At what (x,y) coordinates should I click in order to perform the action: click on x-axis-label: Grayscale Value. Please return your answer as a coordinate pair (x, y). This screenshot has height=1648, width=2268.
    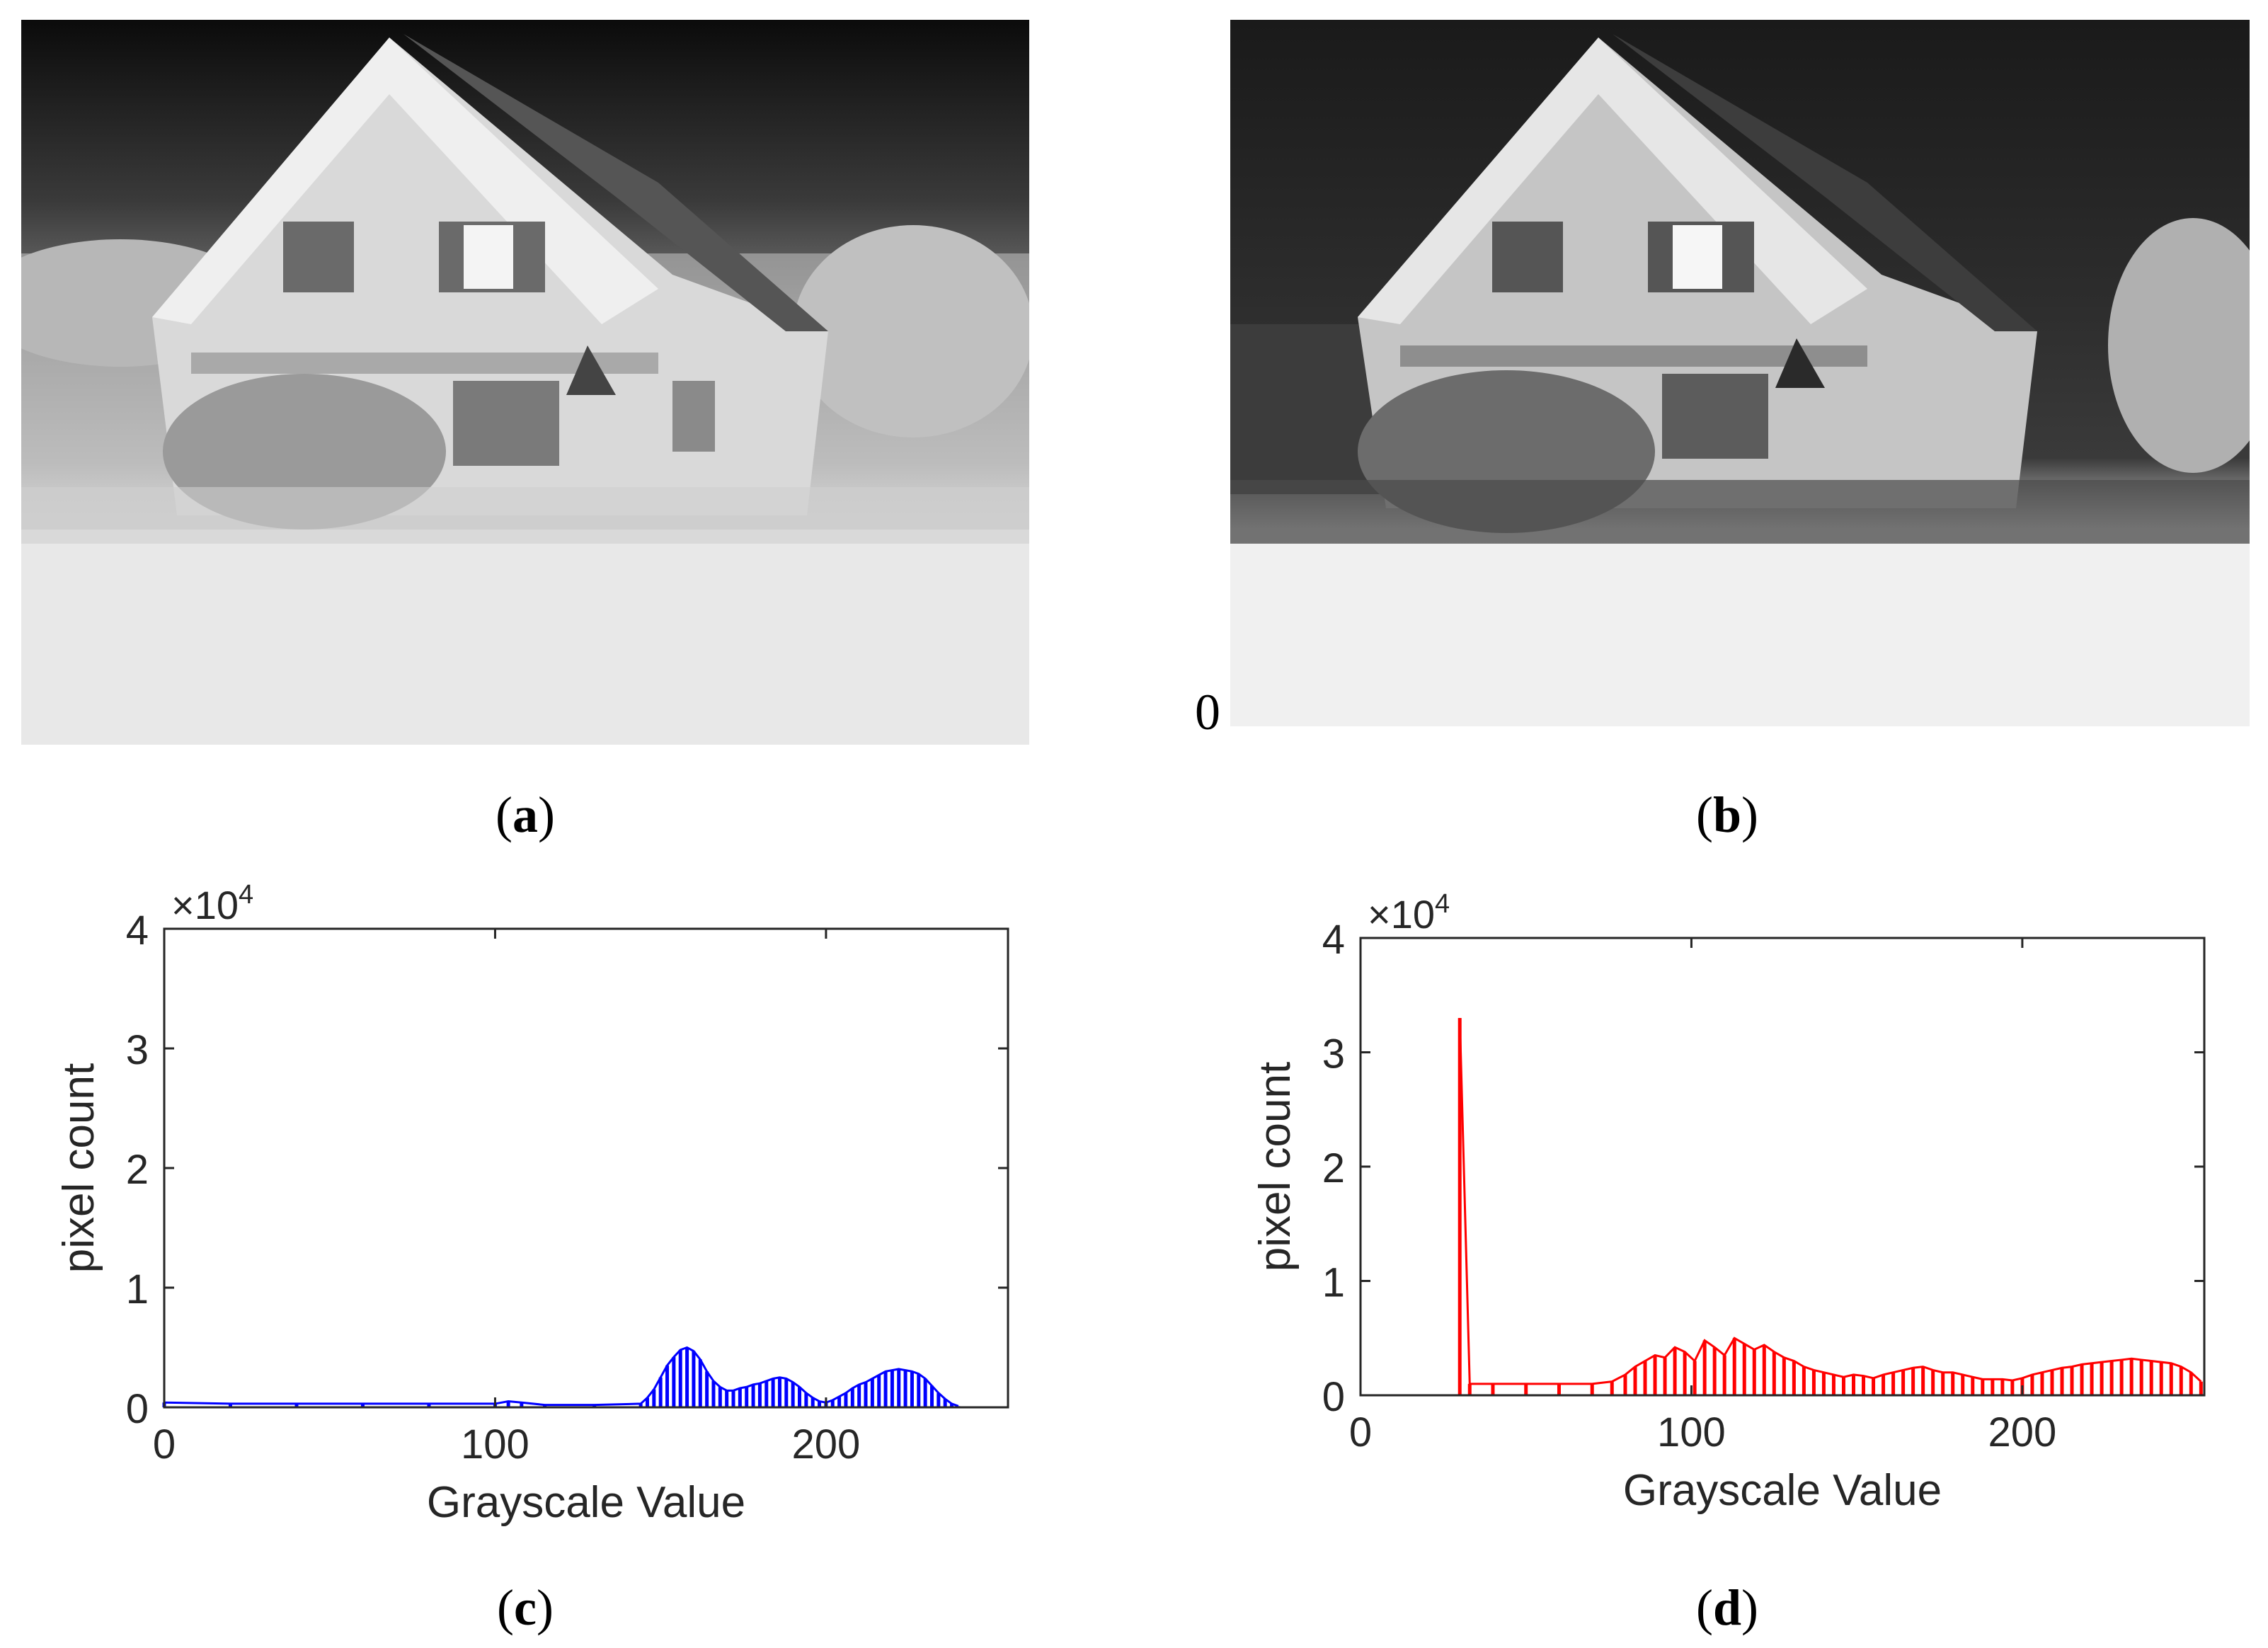
    Looking at the image, I should click on (1782, 1491).